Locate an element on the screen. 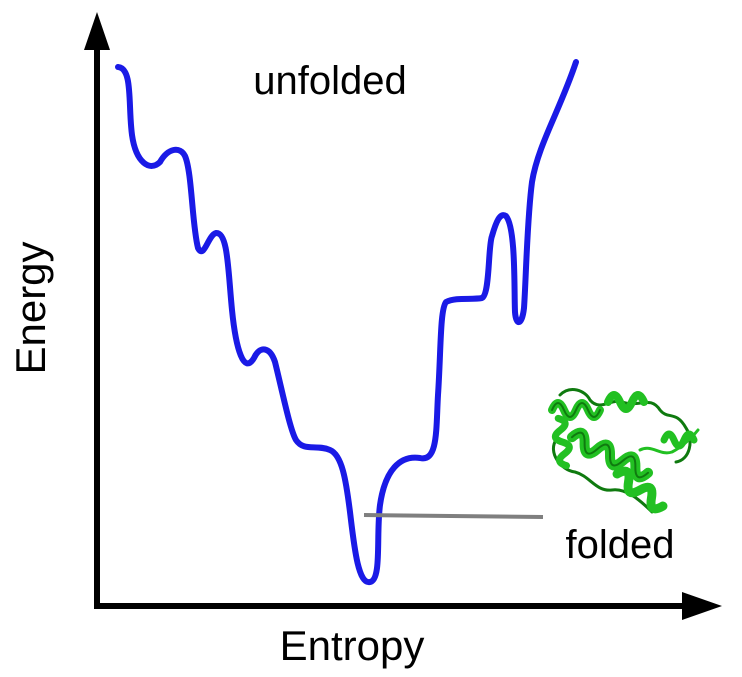 The width and height of the screenshot is (742, 677). folded-pointer-line is located at coordinates (453, 516).